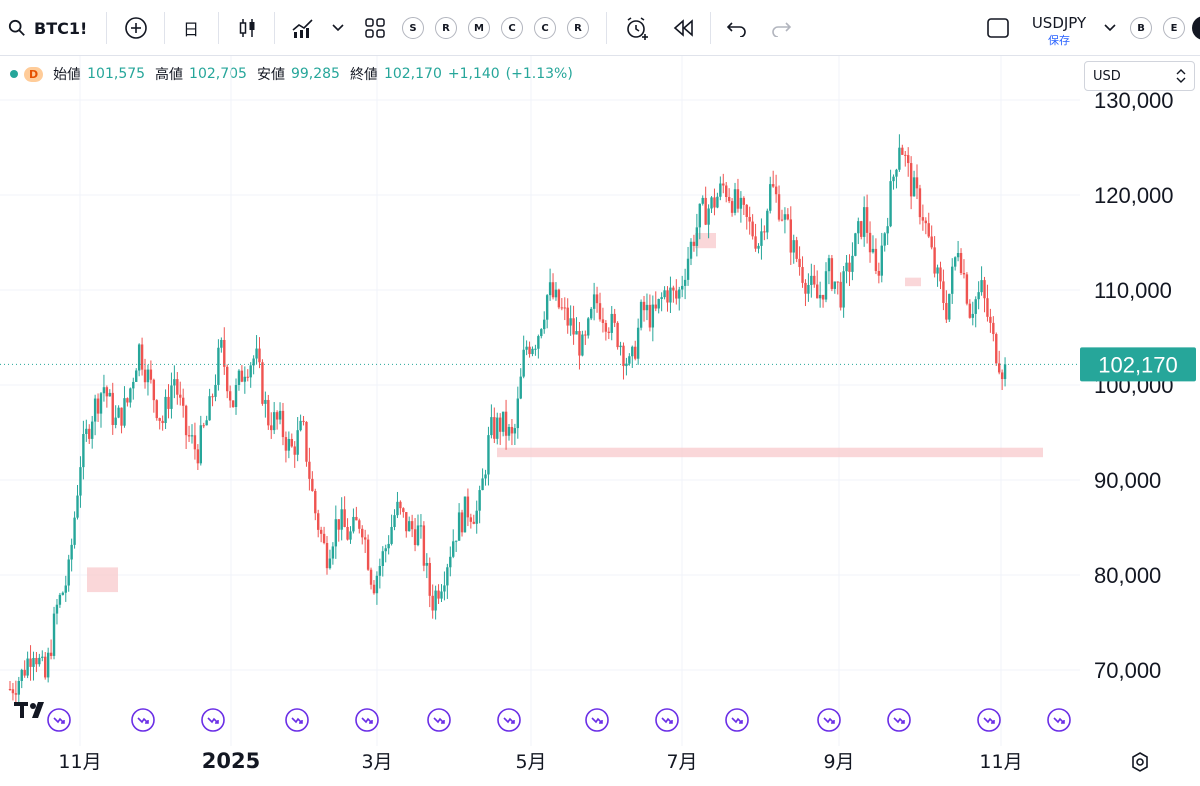 The width and height of the screenshot is (1200, 786). Describe the element at coordinates (1141, 28) in the screenshot. I see `circle-button-b: B` at that location.